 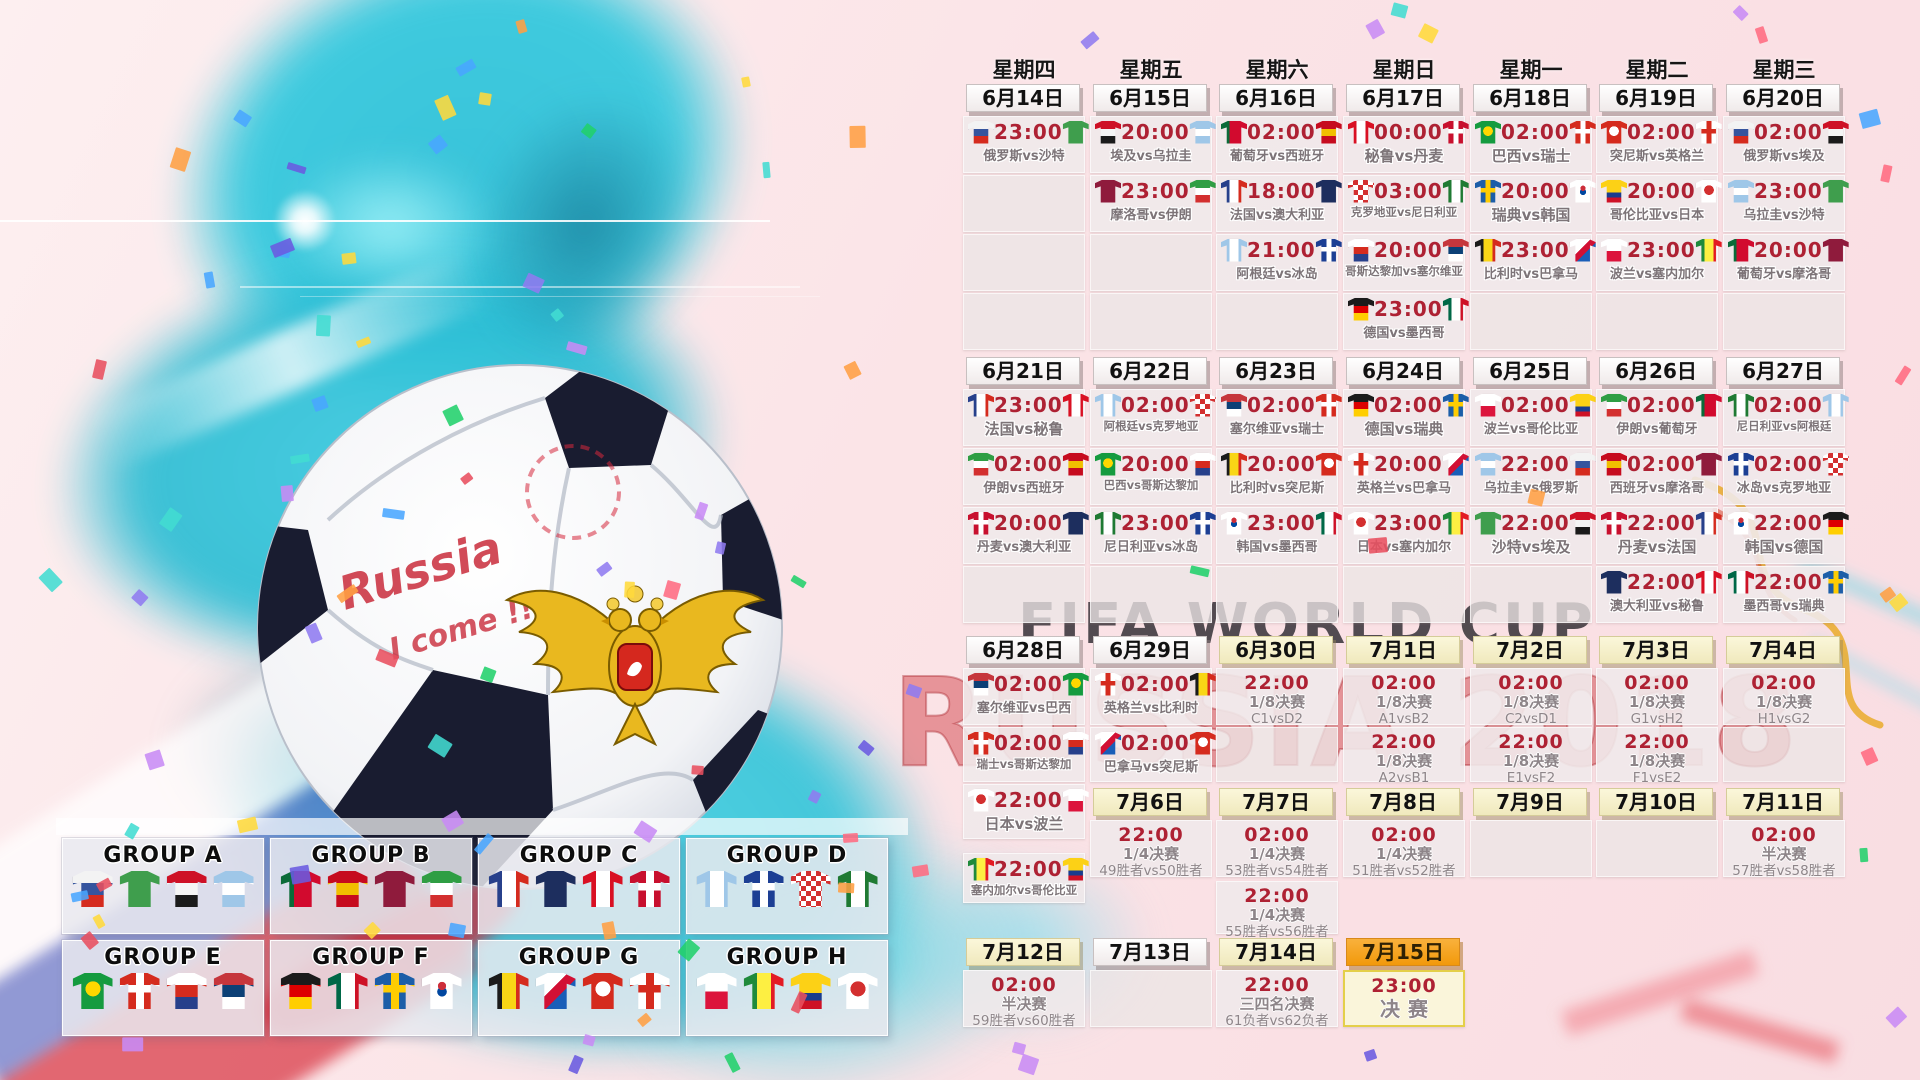 I want to click on date-header: 6月15日, so click(x=1150, y=98).